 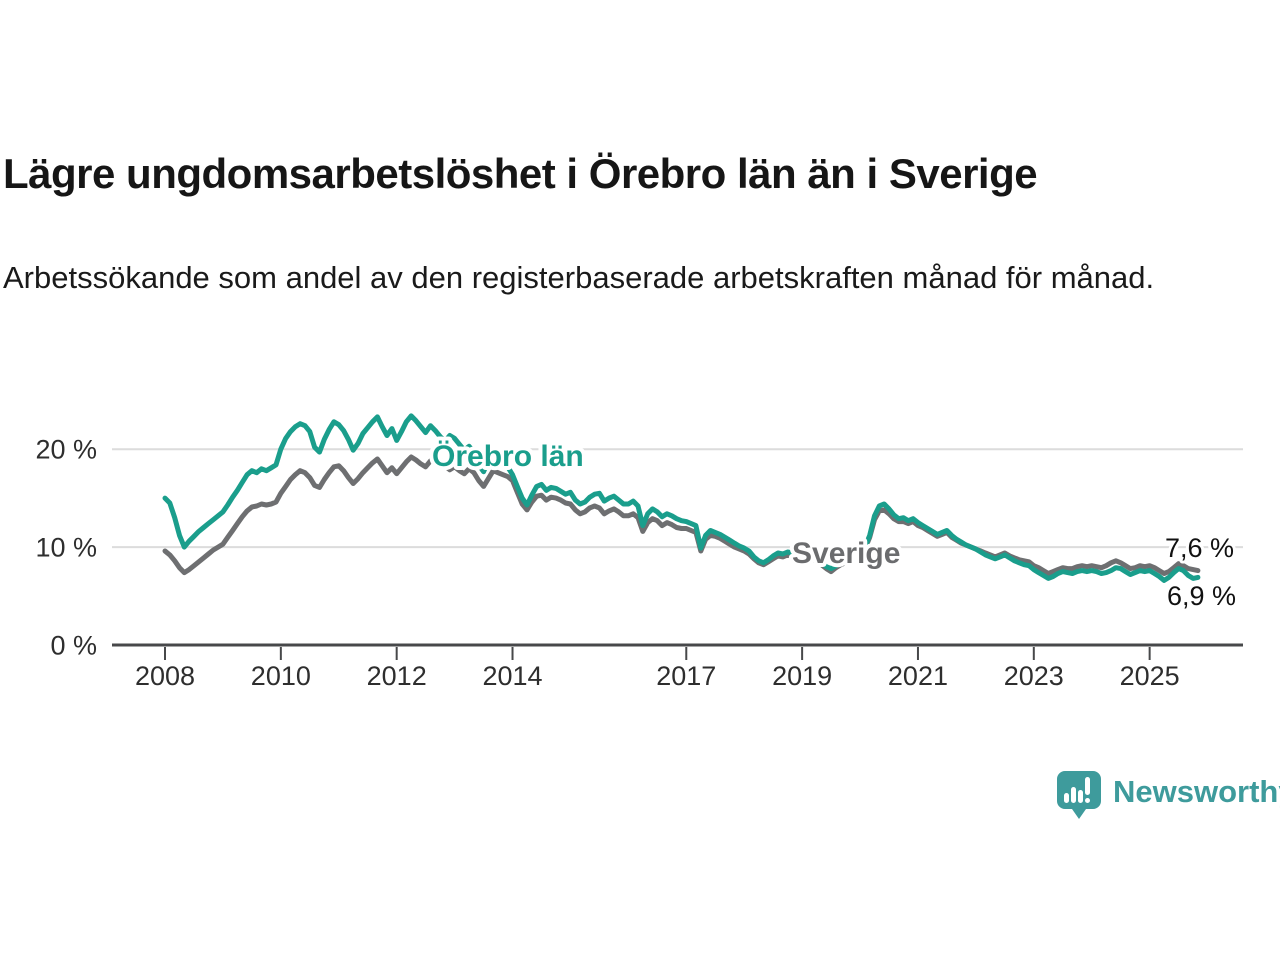 What do you see at coordinates (1150, 676) in the screenshot?
I see `x-axis-tick-label: 2025` at bounding box center [1150, 676].